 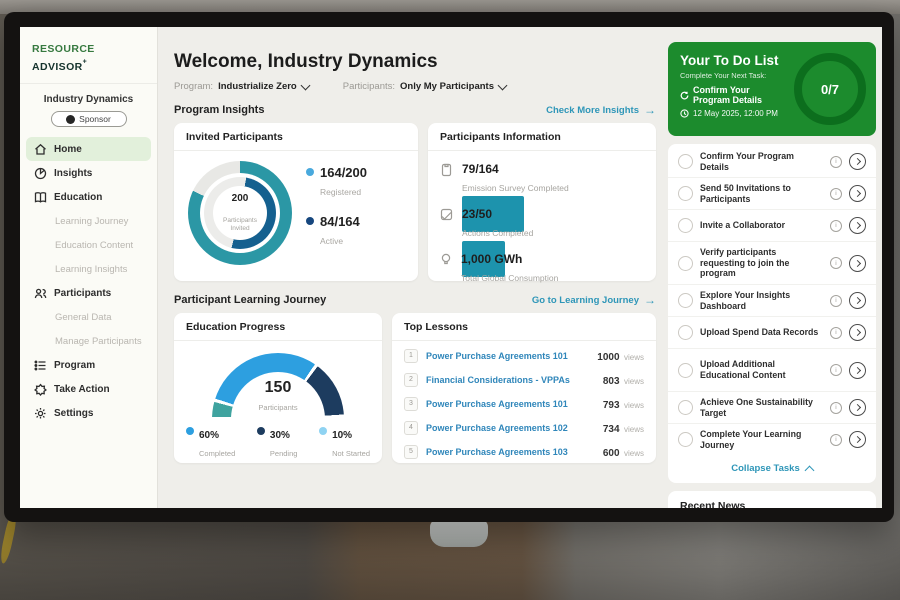 I want to click on sponsor-badge-label: Sponsor, so click(x=95, y=119).